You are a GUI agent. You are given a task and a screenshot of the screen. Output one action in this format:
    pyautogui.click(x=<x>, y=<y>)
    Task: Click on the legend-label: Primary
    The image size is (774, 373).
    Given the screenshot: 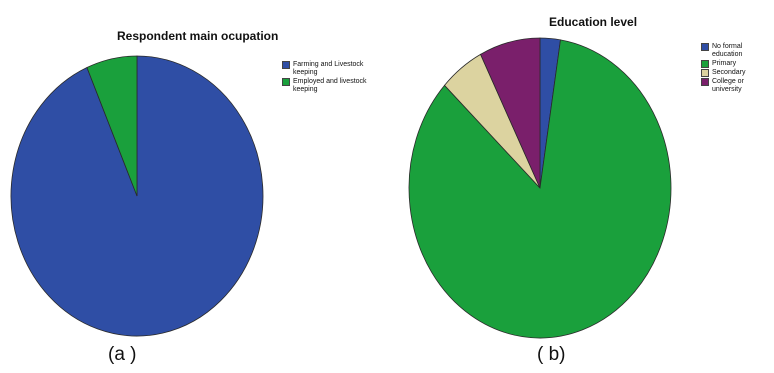 What is the action you would take?
    pyautogui.click(x=724, y=63)
    